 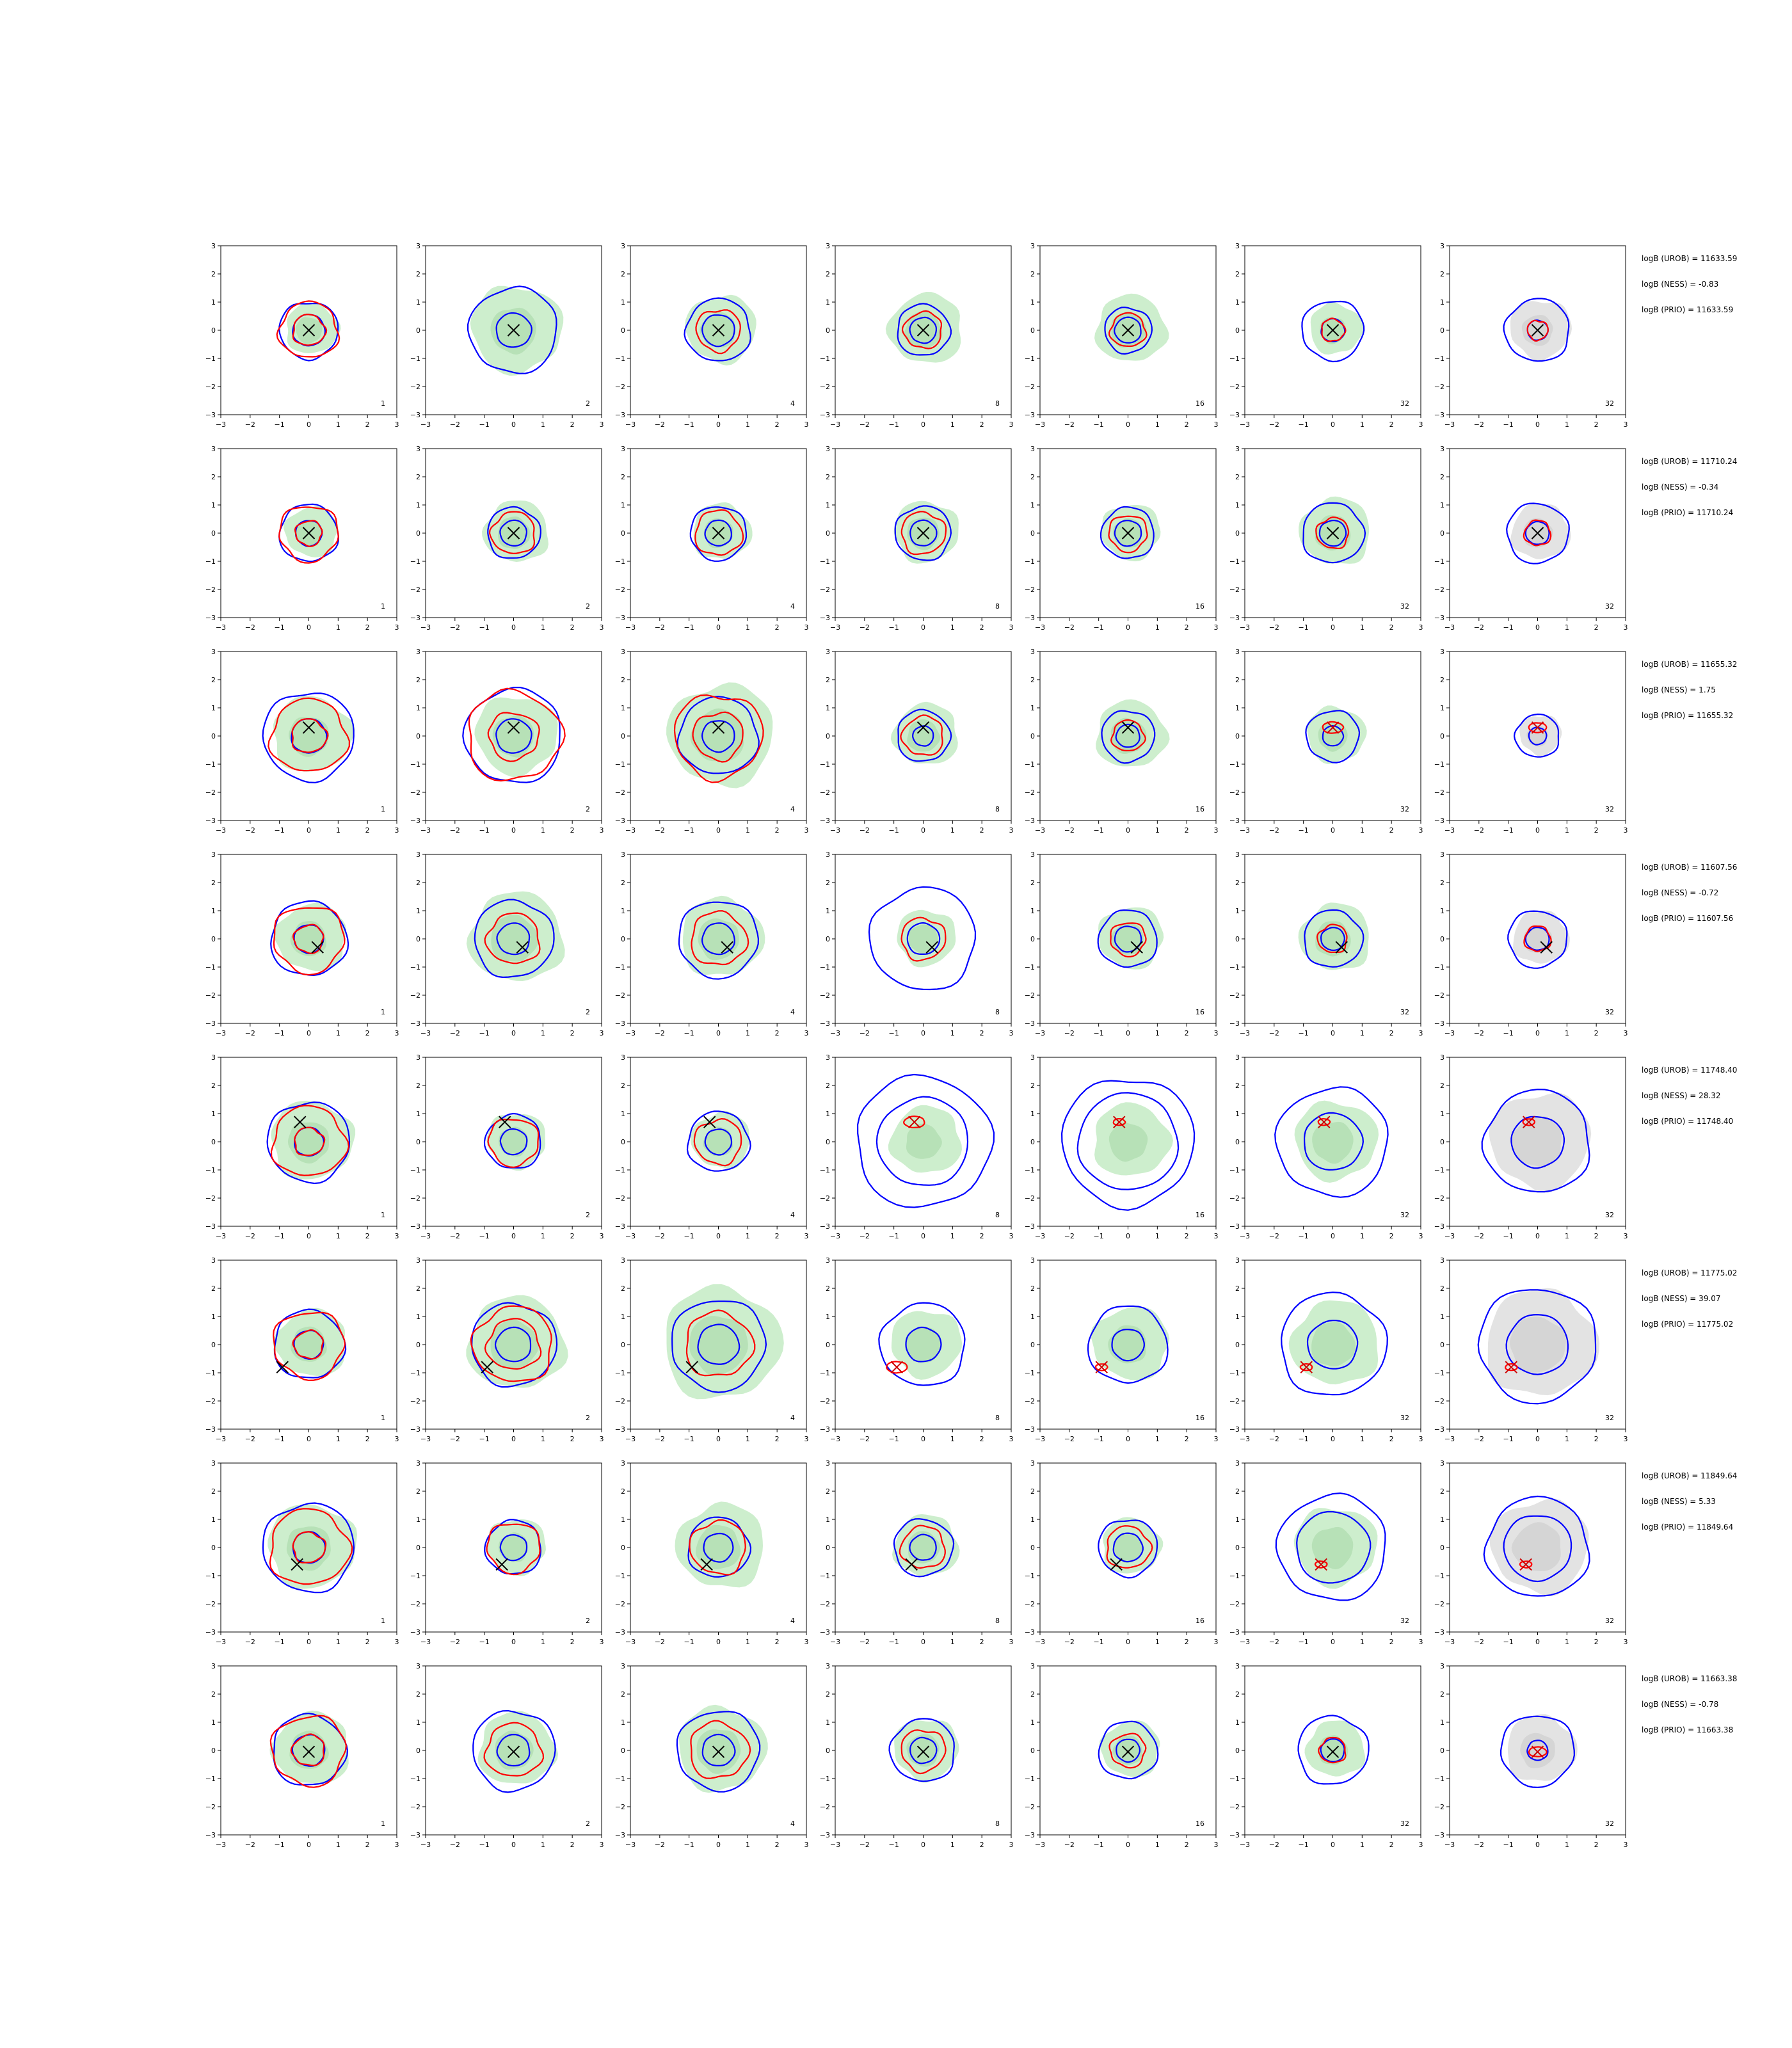 What do you see at coordinates (917, 1552) in the screenshot?
I see `panel-r7-c4: −3 −2 −1 0 1 2 3 −3 −2 −1 0 1 2 3 8` at bounding box center [917, 1552].